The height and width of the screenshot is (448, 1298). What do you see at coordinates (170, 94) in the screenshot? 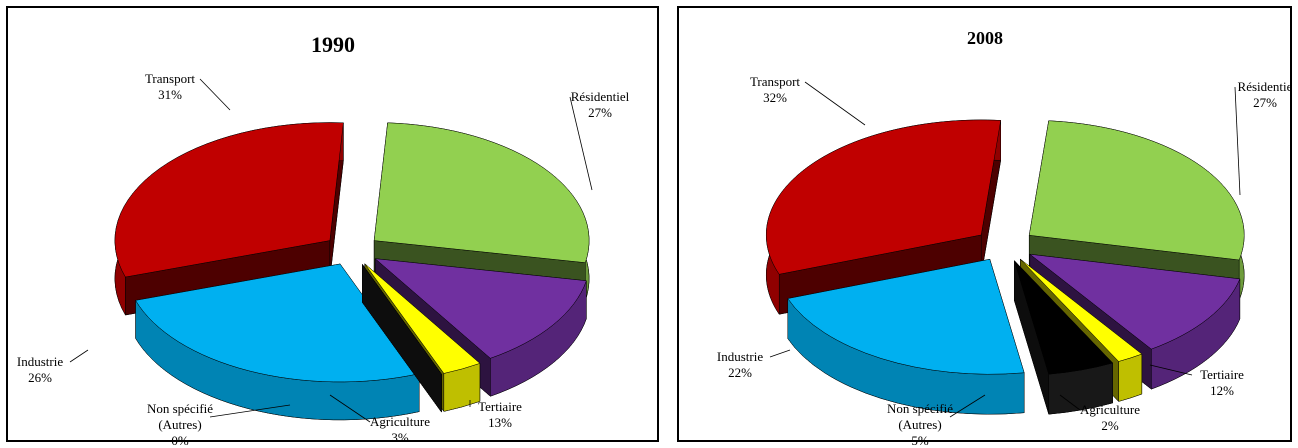
I see `value-label: 31%` at bounding box center [170, 94].